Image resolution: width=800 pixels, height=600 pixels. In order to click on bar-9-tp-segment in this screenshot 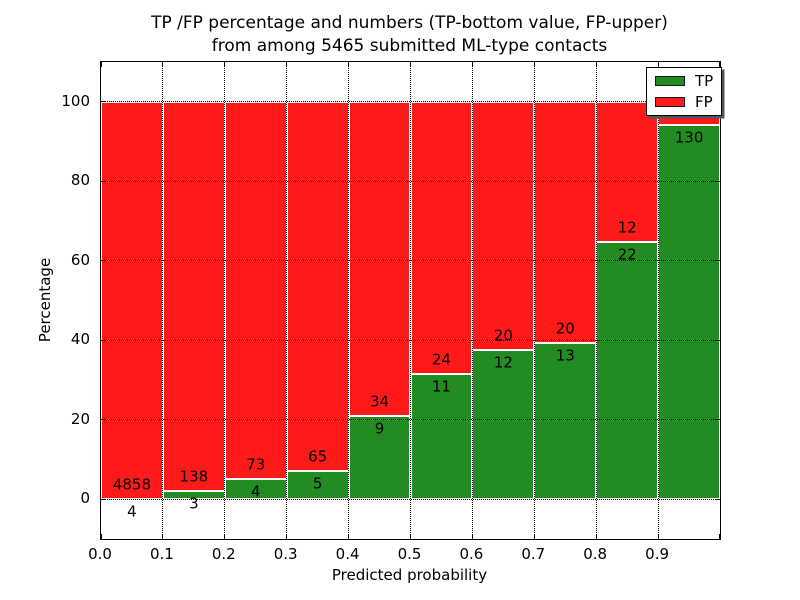, I will do `click(689, 312)`.